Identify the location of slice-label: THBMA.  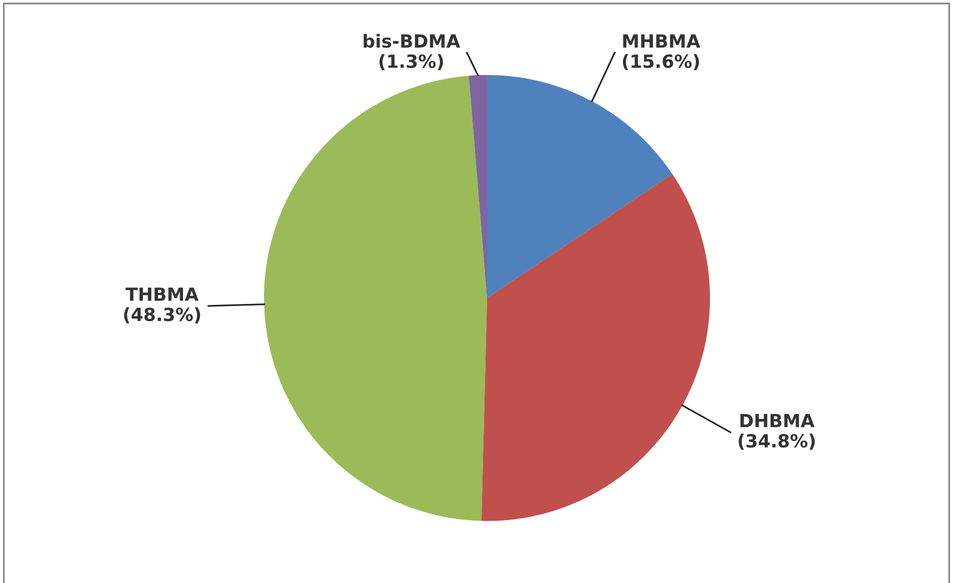
(162, 294).